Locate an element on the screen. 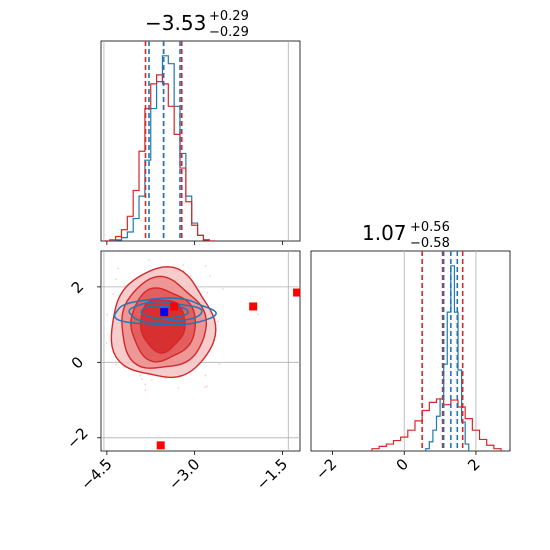 The image size is (550, 550). joint-frame is located at coordinates (200, 351).